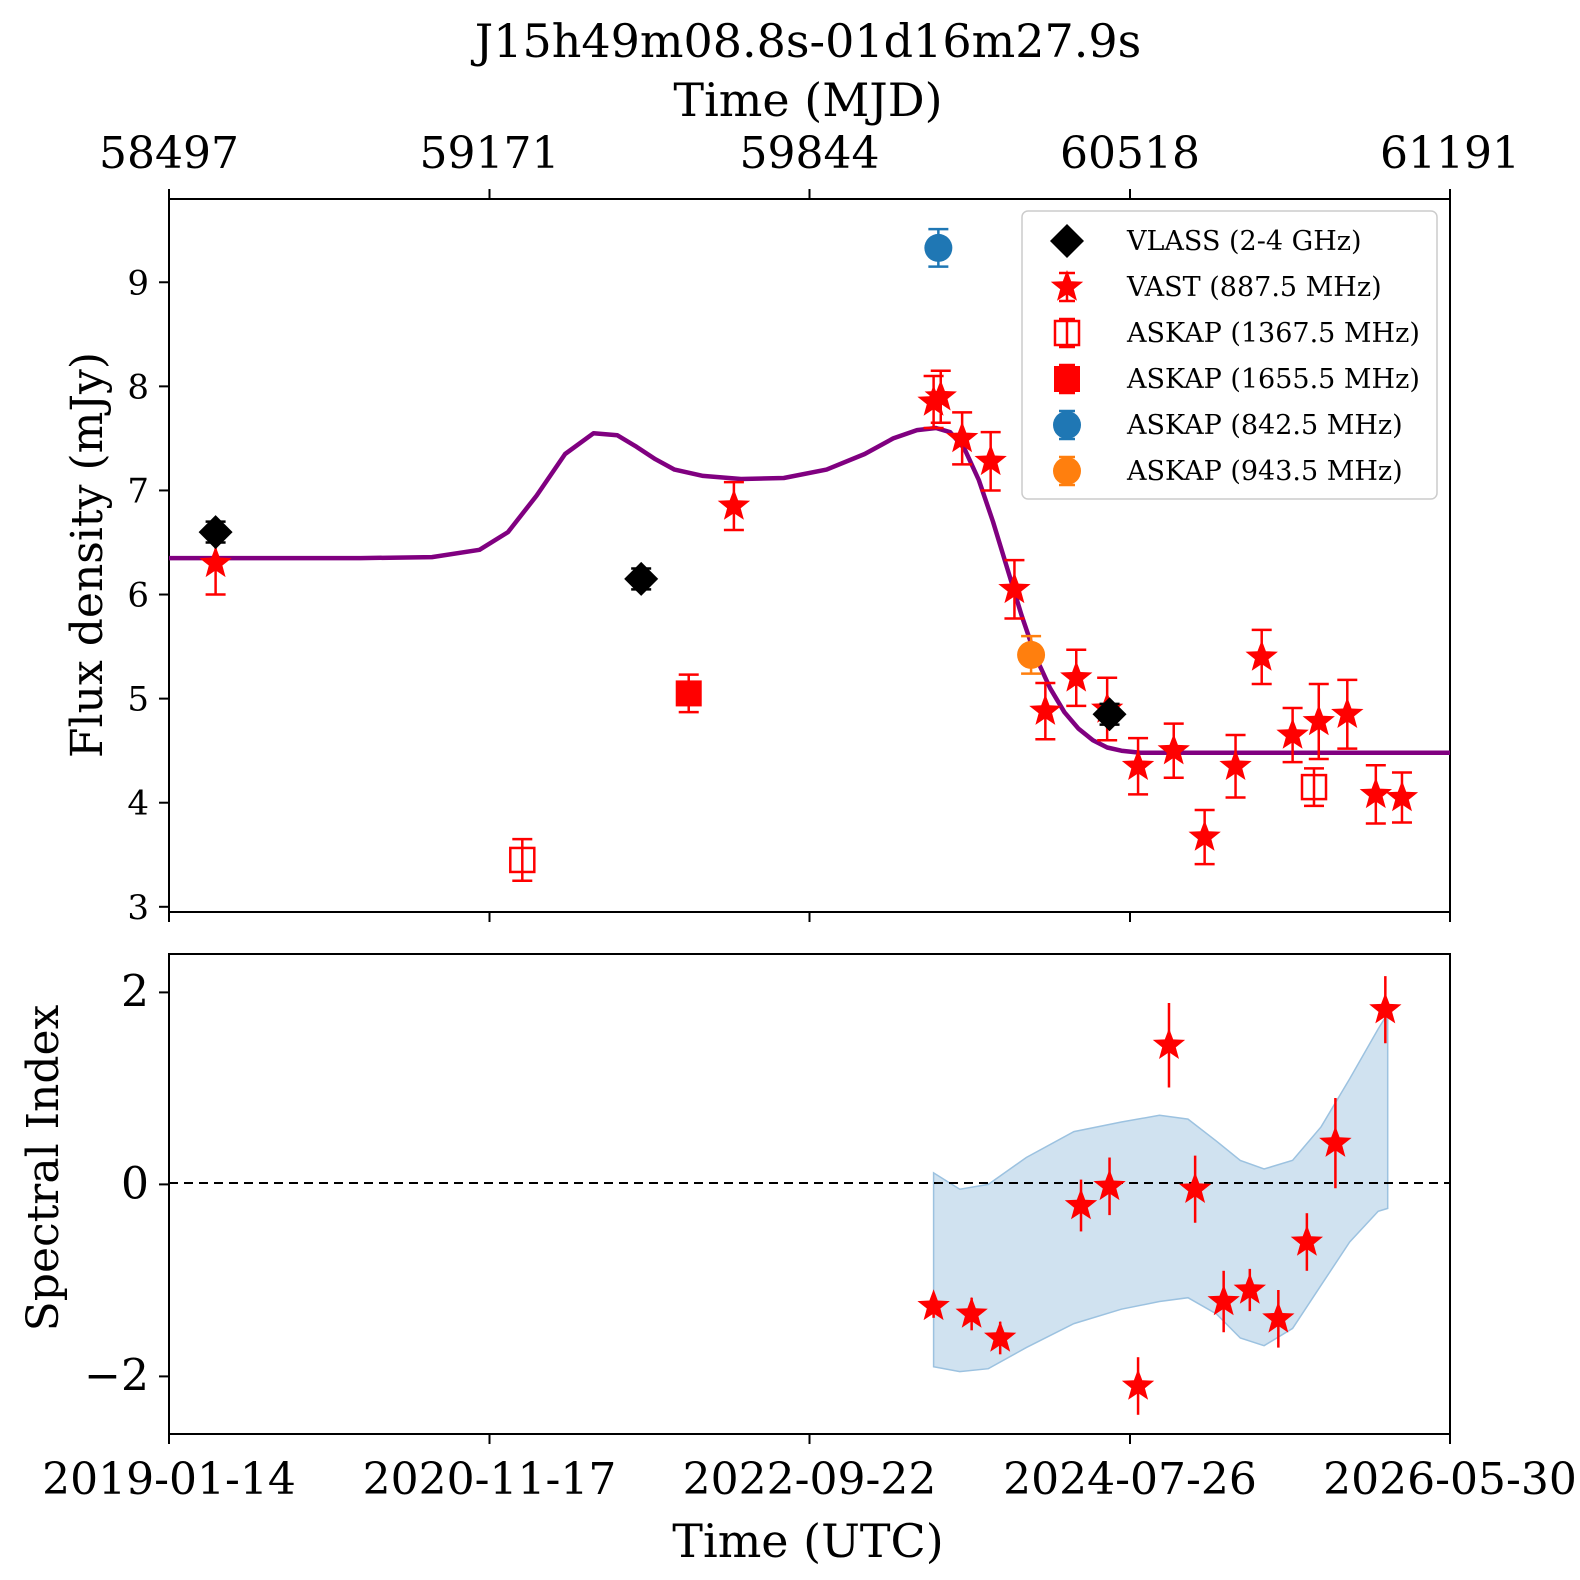 This screenshot has height=1580, width=1580. Describe the element at coordinates (1264, 471) in the screenshot. I see `legend-label: ASKAP (943.5 MHz)` at that location.